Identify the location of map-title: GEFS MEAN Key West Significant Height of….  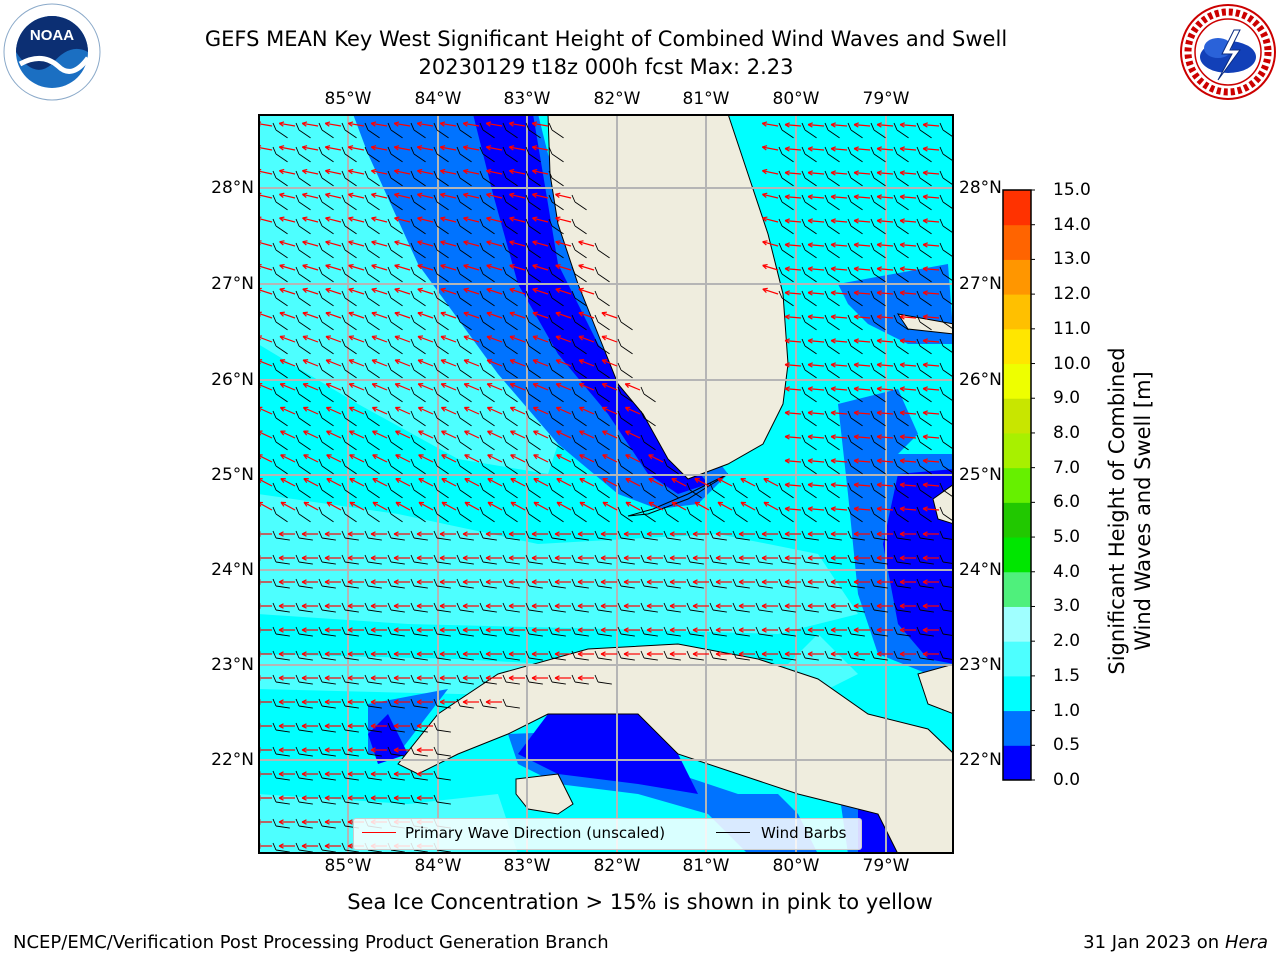
(606, 39).